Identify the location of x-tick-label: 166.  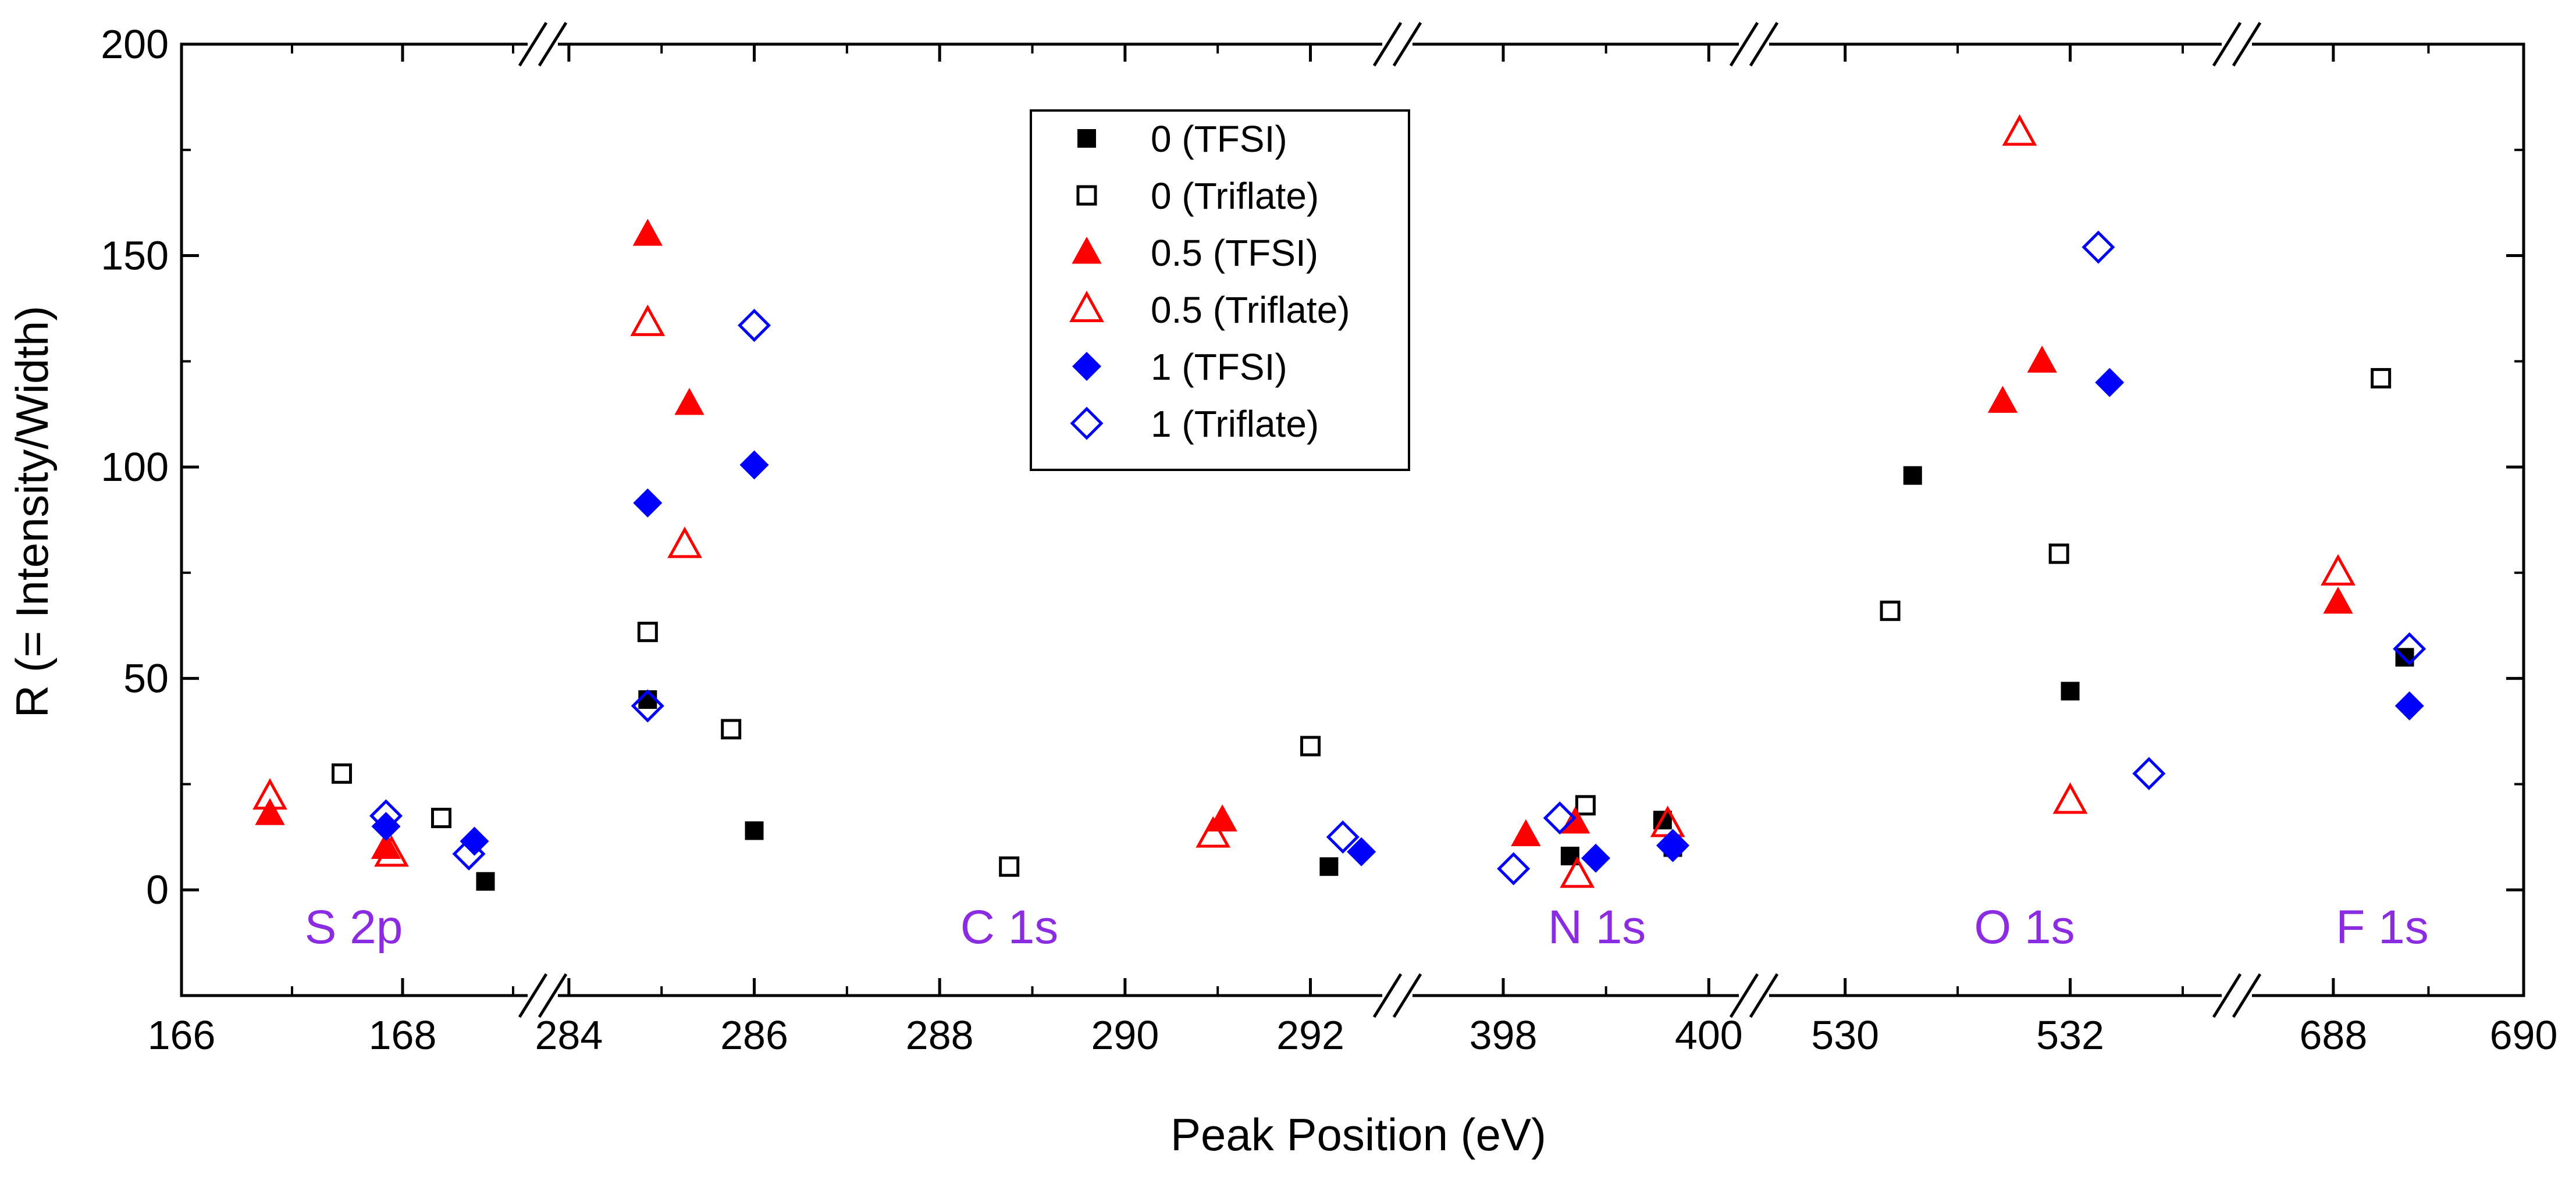
(182, 1035).